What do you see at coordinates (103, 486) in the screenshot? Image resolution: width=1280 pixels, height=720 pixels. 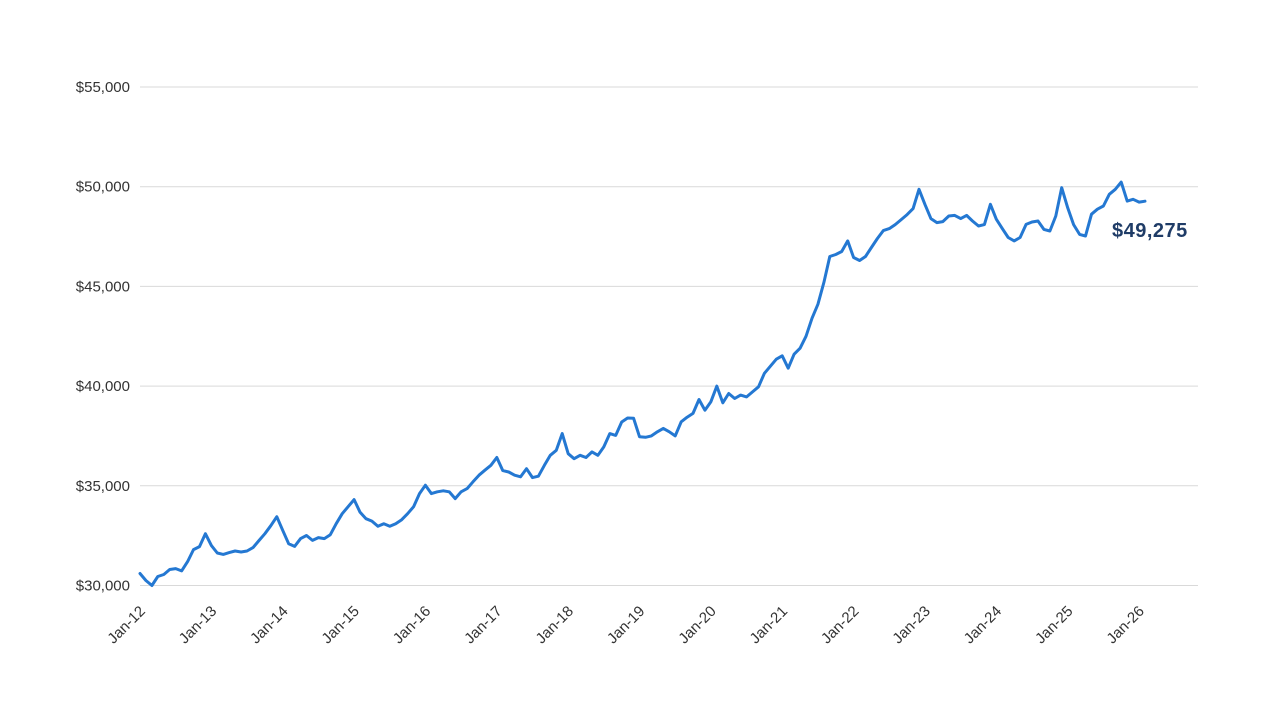 I see `y-axis-tick-label: $35,000` at bounding box center [103, 486].